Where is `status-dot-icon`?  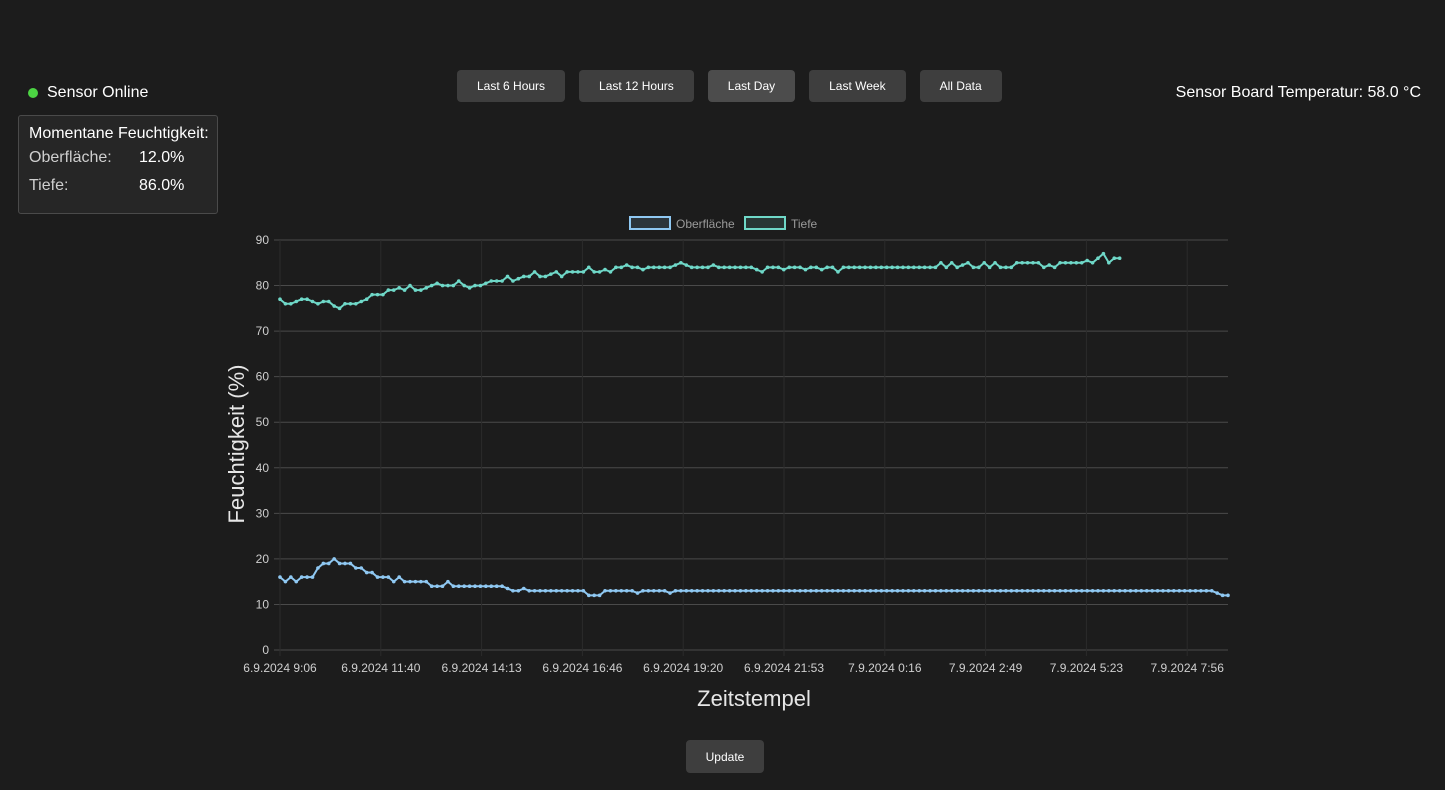
status-dot-icon is located at coordinates (33, 93).